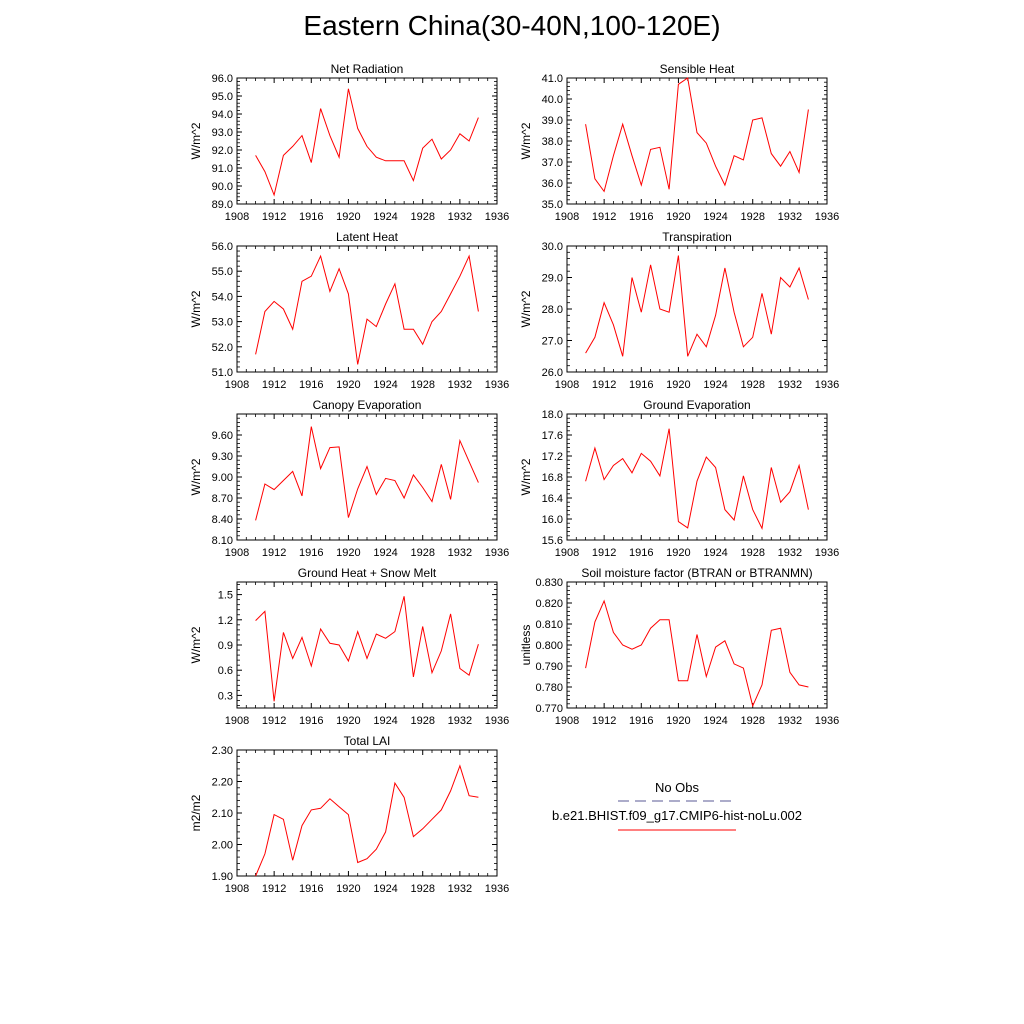 The image size is (1024, 1024). What do you see at coordinates (697, 69) in the screenshot?
I see `panel-title: Sensible Heat` at bounding box center [697, 69].